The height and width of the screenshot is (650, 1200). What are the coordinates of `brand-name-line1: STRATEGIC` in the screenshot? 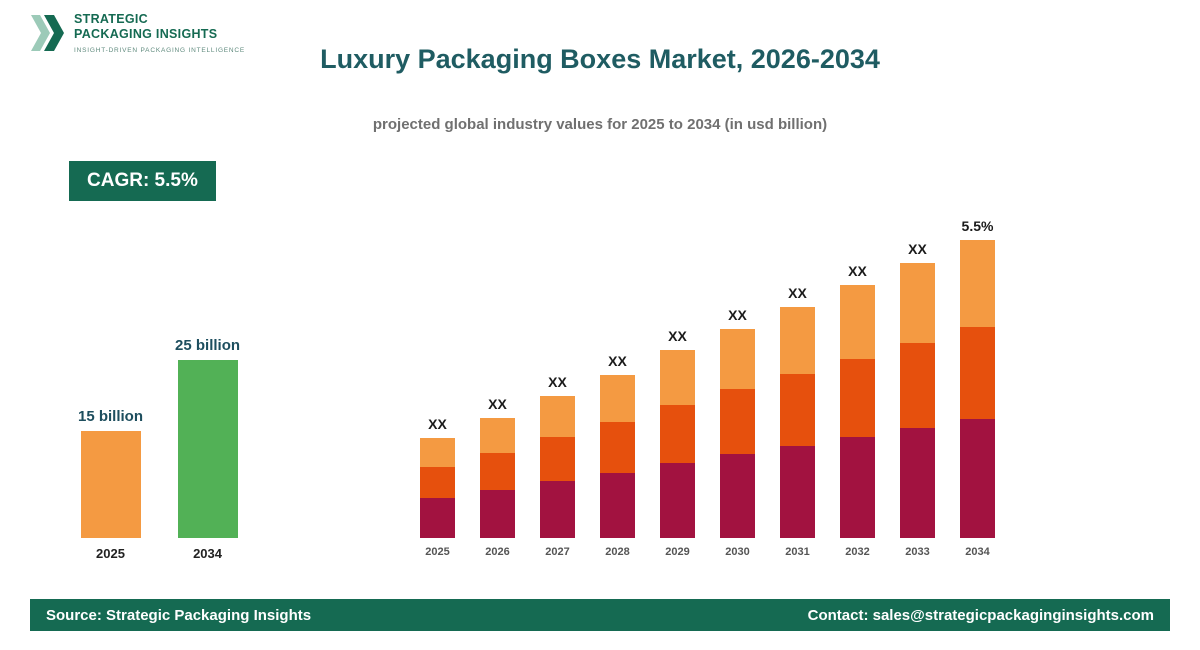 It's located at (111, 19).